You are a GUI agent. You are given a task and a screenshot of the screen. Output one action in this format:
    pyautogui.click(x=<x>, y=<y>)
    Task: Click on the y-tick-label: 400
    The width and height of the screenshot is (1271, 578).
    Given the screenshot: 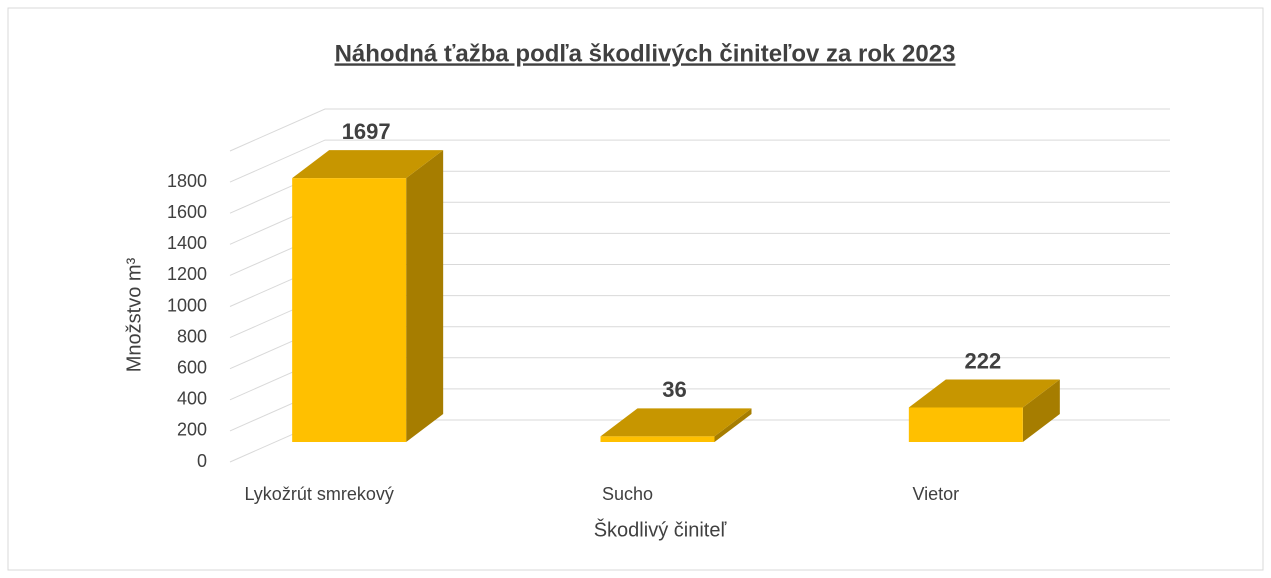 What is the action you would take?
    pyautogui.click(x=192, y=399)
    